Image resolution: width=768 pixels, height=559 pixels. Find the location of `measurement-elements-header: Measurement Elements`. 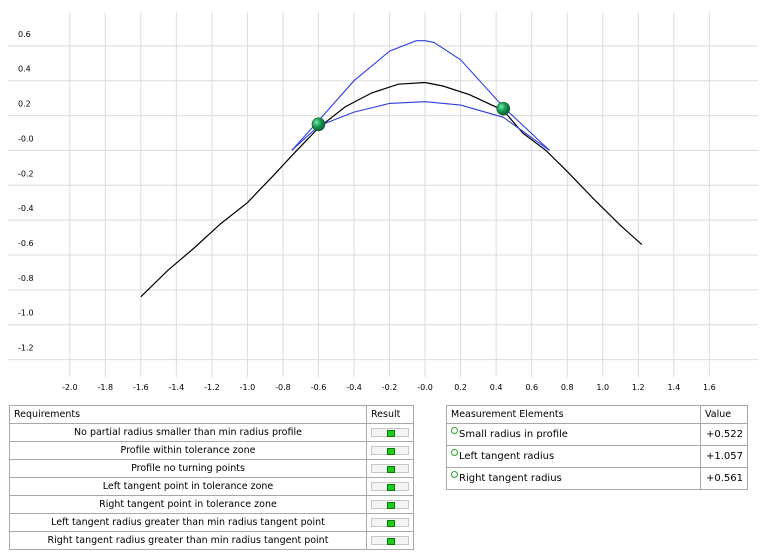

measurement-elements-header: Measurement Elements is located at coordinates (573, 414).